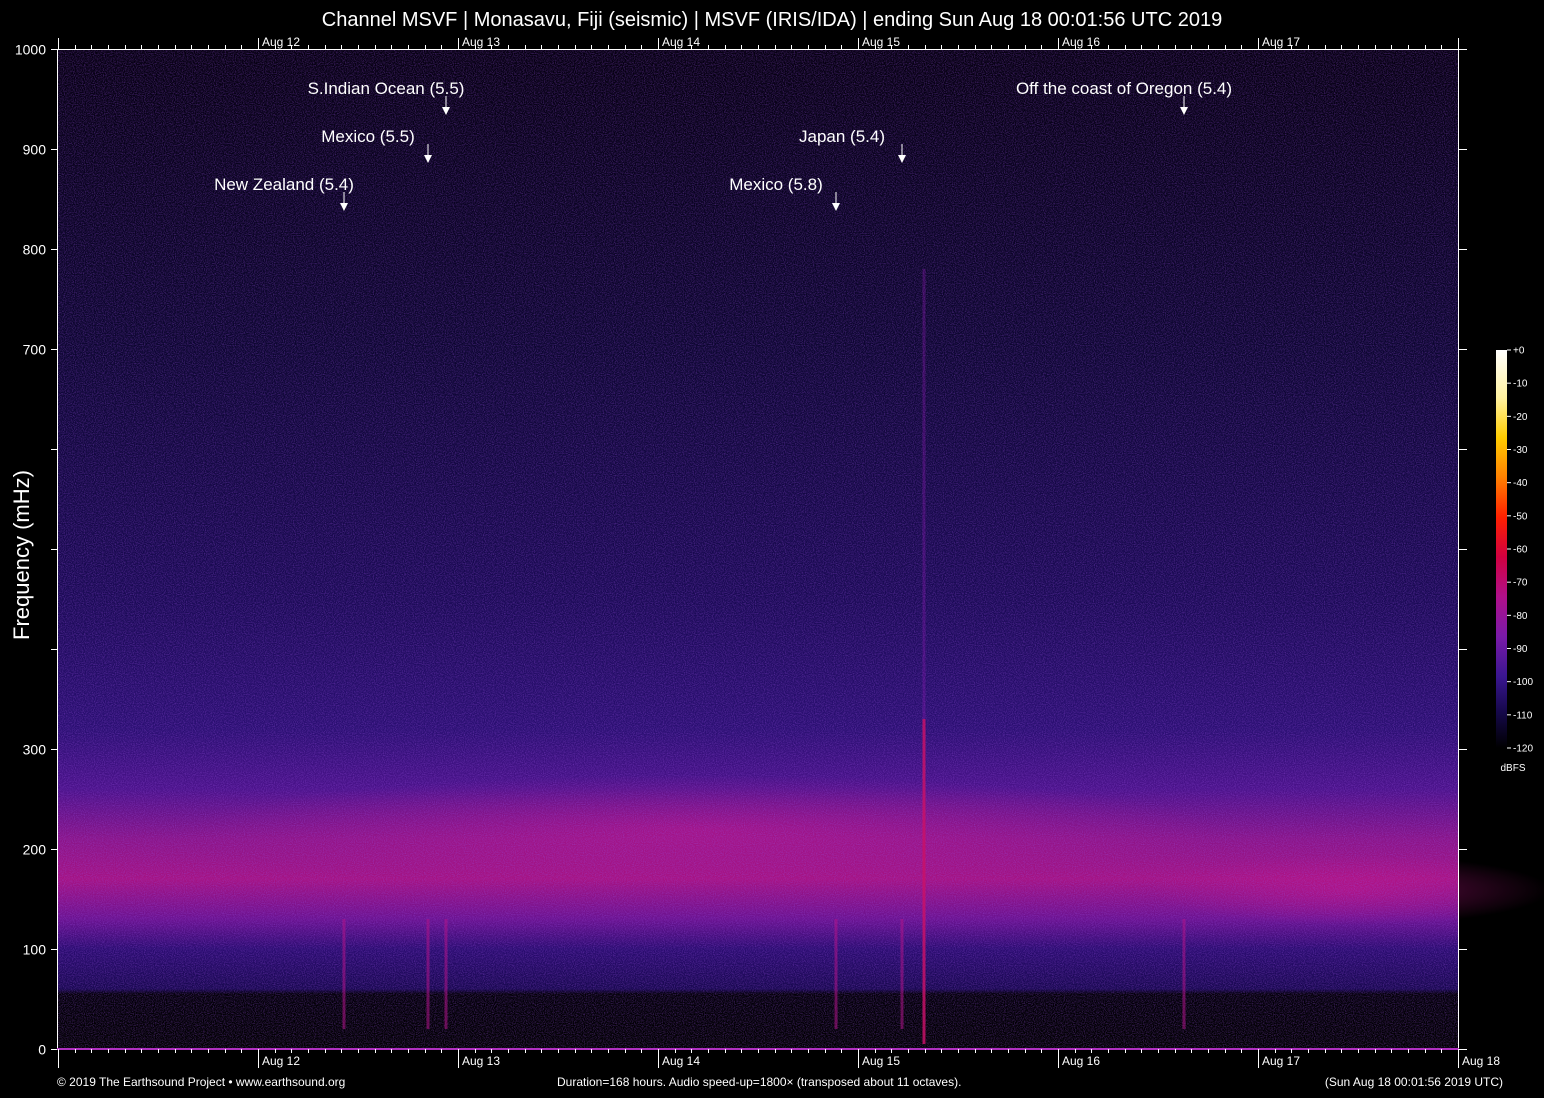  Describe the element at coordinates (681, 42) in the screenshot. I see `x-tick-label-top: Aug 14` at that location.